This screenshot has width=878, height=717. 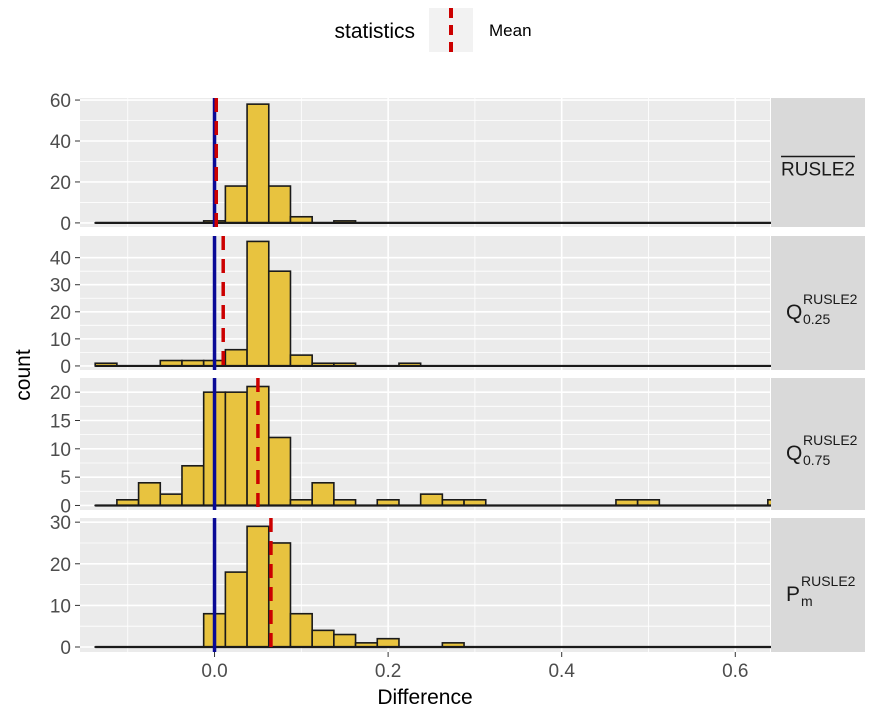 I want to click on x-axis: 0.0 0.2 0.4 0.6, so click(x=474, y=667).